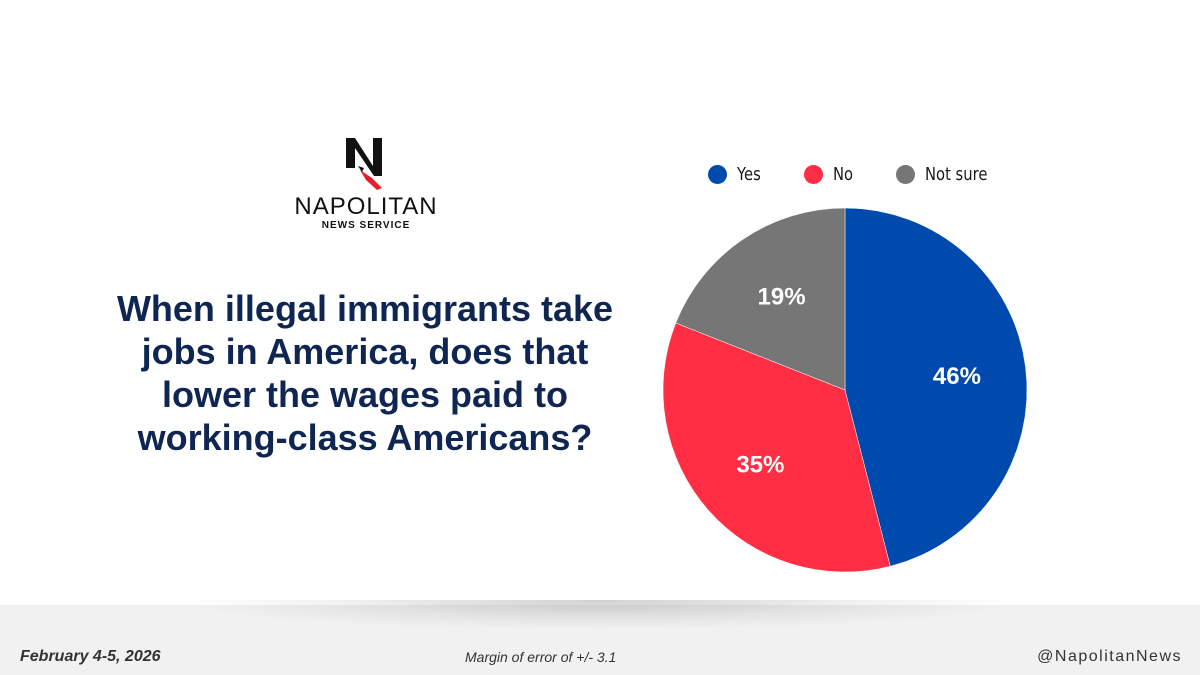 This screenshot has height=675, width=1200. Describe the element at coordinates (90, 656) in the screenshot. I see `poll-date: February 4-5, 2026` at that location.